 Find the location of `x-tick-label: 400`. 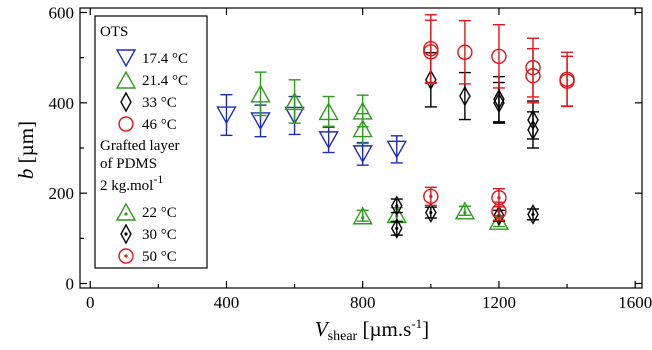

x-tick-label: 400 is located at coordinates (227, 302).